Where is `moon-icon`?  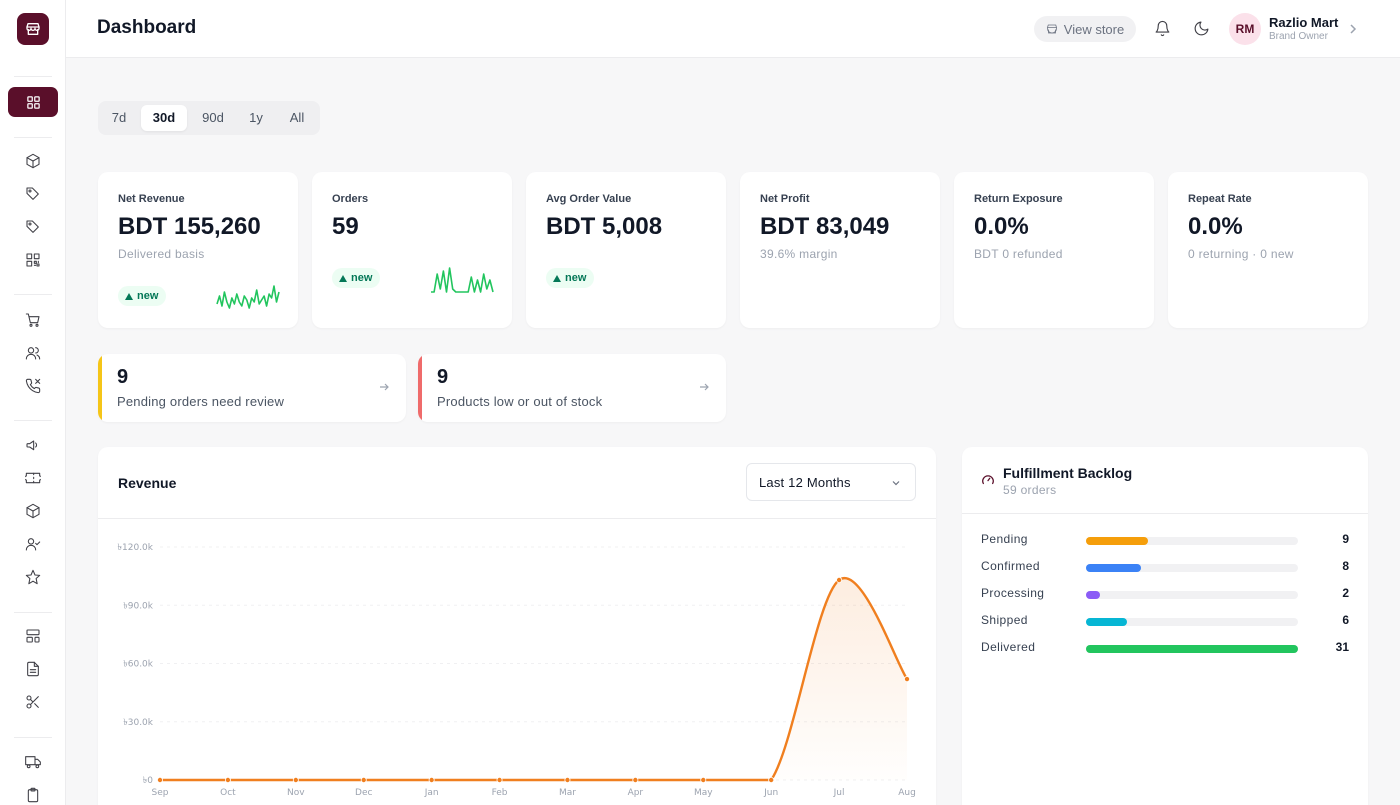
moon-icon is located at coordinates (1202, 29).